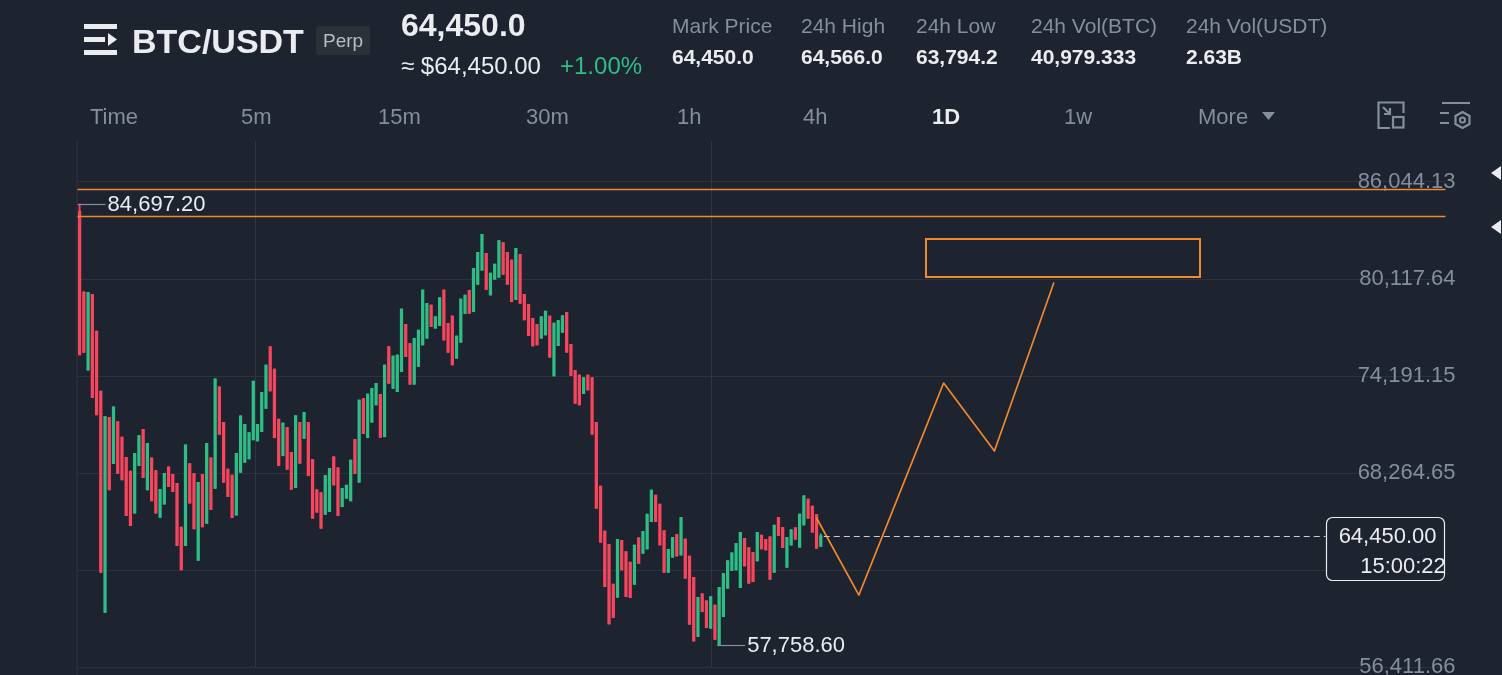 This screenshot has height=675, width=1502. Describe the element at coordinates (843, 25) in the screenshot. I see `text: 24h High` at that location.